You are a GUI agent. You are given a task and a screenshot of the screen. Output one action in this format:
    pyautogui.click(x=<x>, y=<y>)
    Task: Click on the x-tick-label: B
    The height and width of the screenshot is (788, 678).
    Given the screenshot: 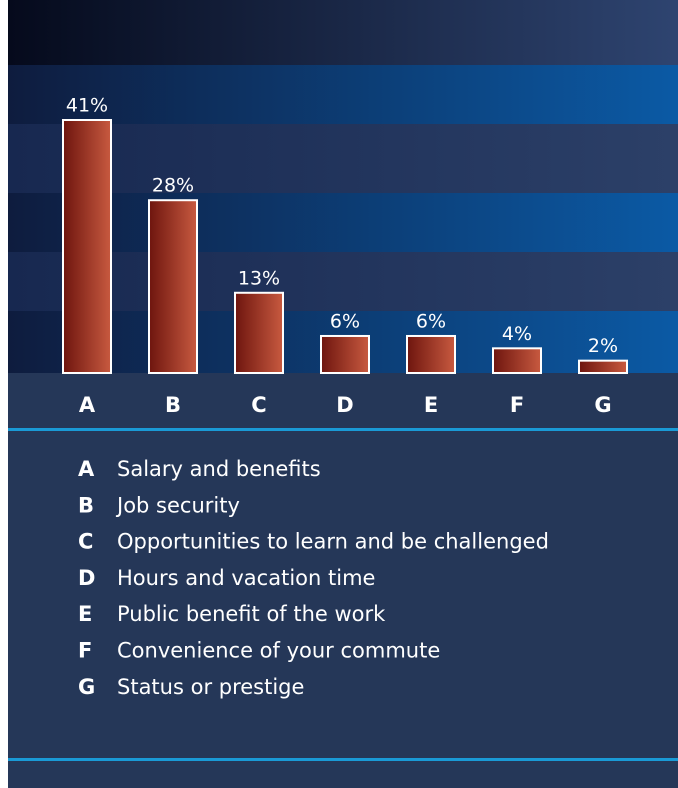 What is the action you would take?
    pyautogui.click(x=173, y=405)
    